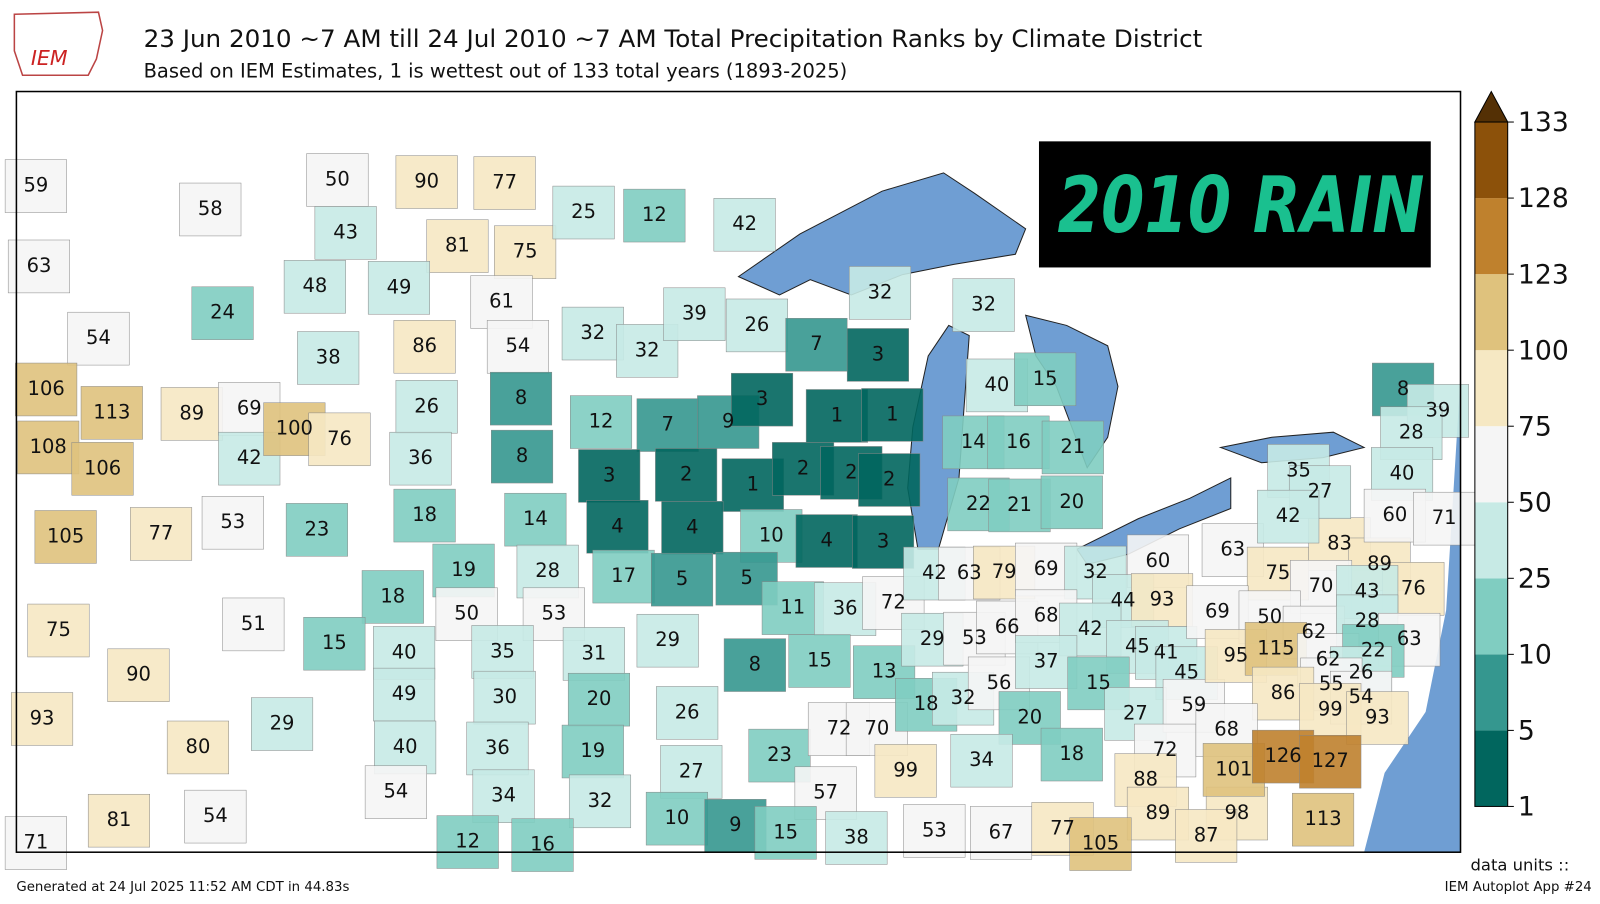 This screenshot has width=1600, height=904. Describe the element at coordinates (466, 613) in the screenshot. I see `district-rank: 50` at that location.